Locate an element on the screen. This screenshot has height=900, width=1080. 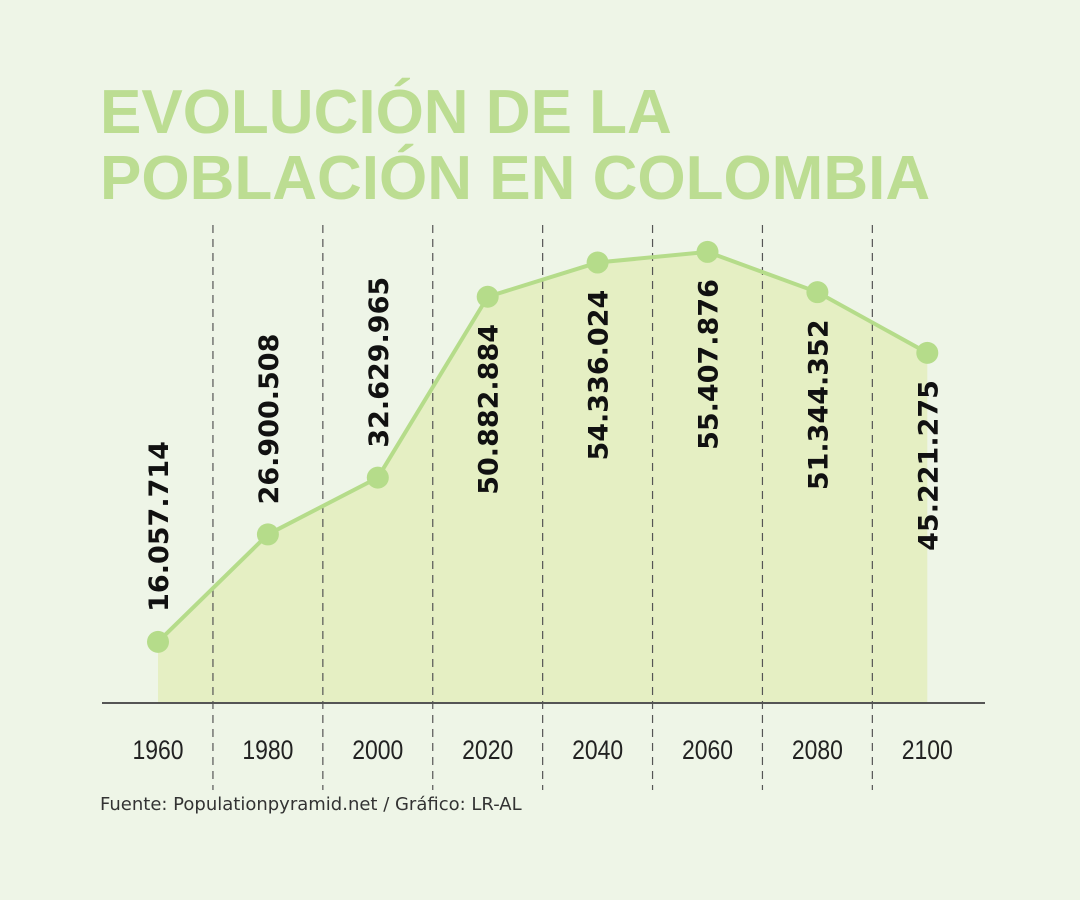
x-tick-label: 1980 is located at coordinates (267, 750).